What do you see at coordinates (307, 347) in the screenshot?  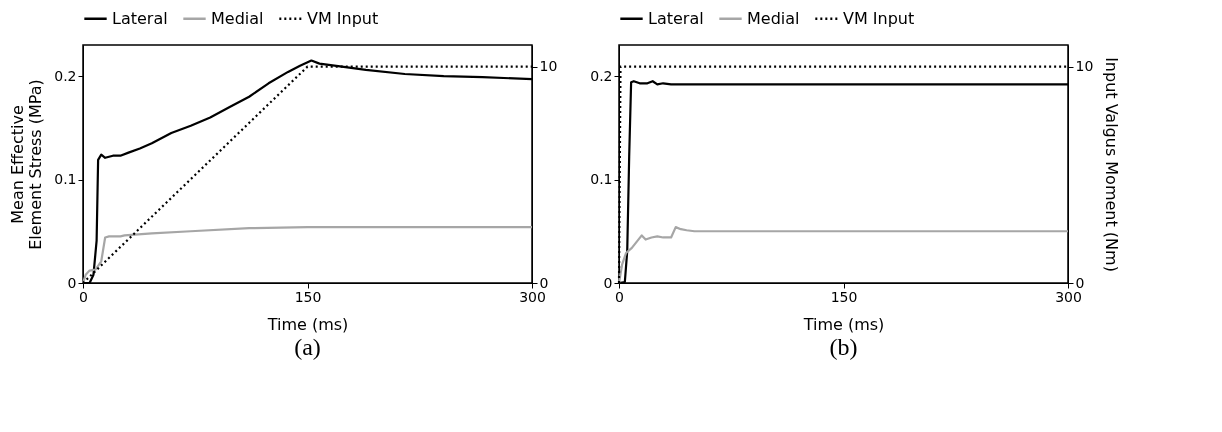 I see `text: (a)` at bounding box center [307, 347].